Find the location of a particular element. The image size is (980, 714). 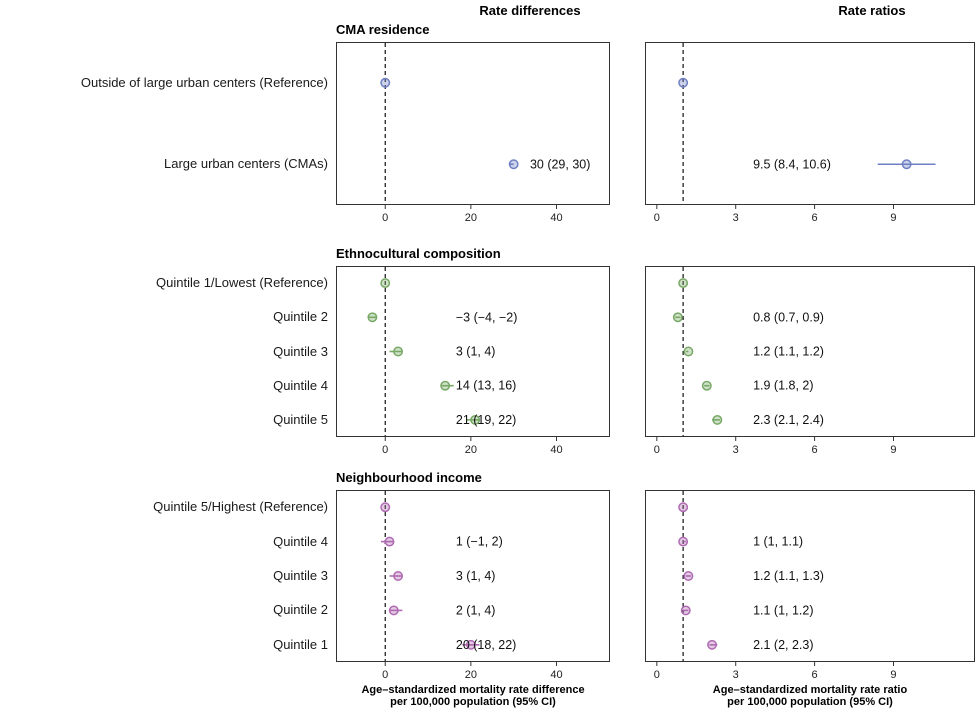

row-label: Quintile 5 is located at coordinates (300, 419).